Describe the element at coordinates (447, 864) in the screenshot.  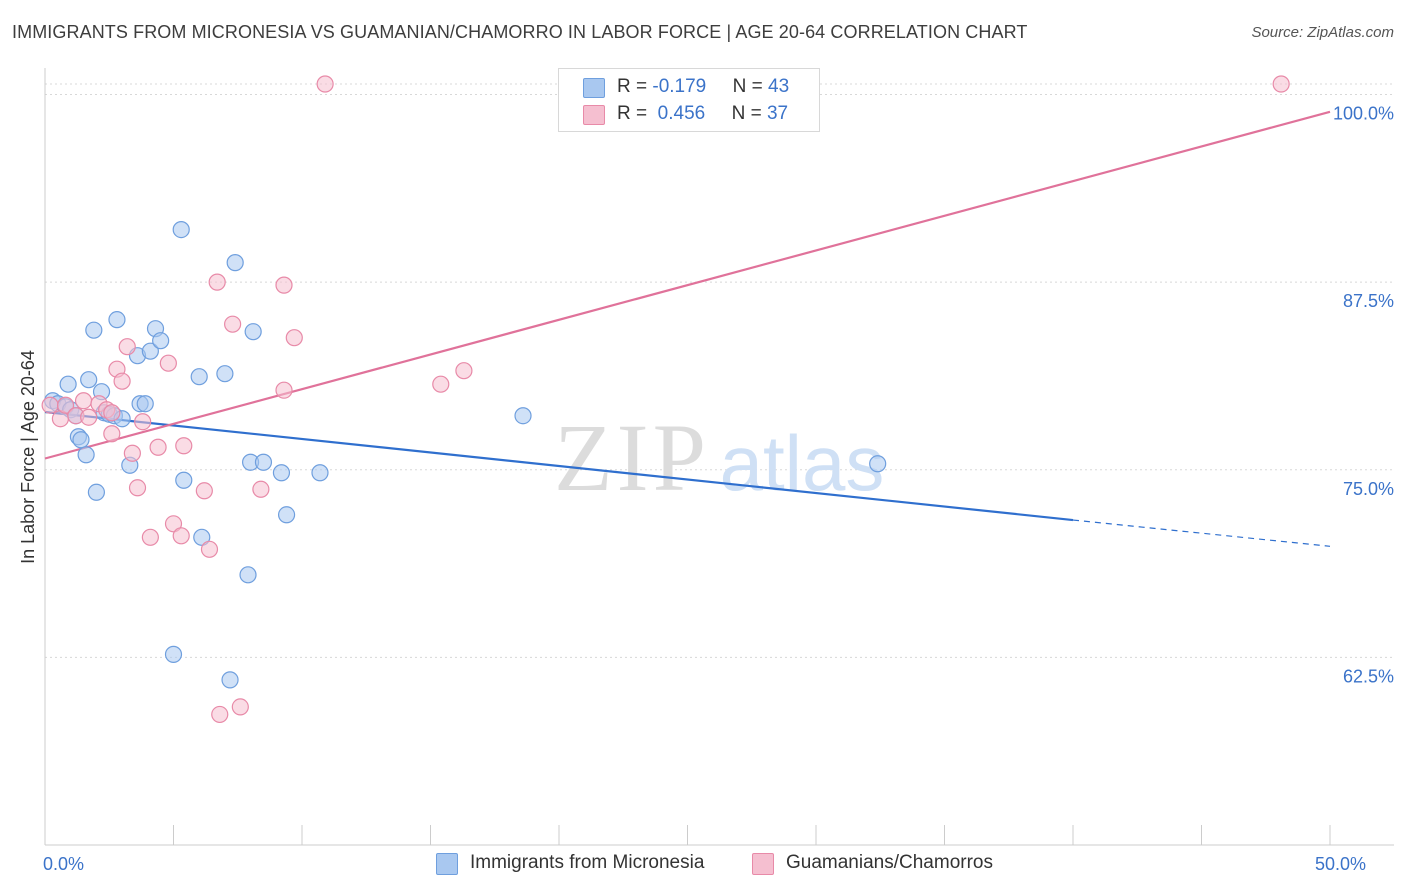
I see `series-swatch-blue` at that location.